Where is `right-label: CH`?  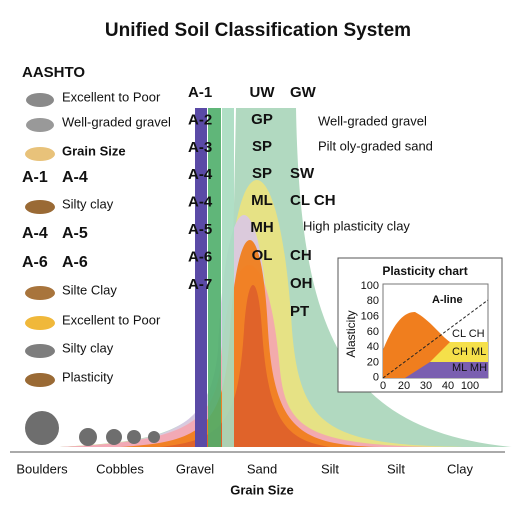 right-label: CH is located at coordinates (301, 255).